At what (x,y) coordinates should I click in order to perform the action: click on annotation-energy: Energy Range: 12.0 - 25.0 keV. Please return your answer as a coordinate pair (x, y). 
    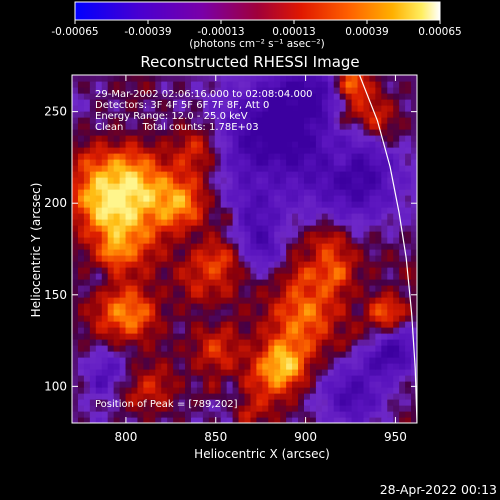
    Looking at the image, I should click on (171, 116).